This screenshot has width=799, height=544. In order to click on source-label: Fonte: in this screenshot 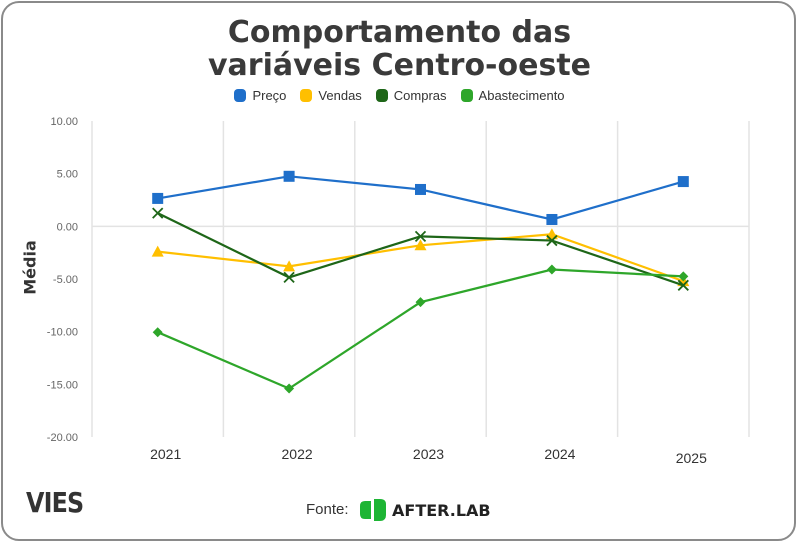, I will do `click(327, 509)`.